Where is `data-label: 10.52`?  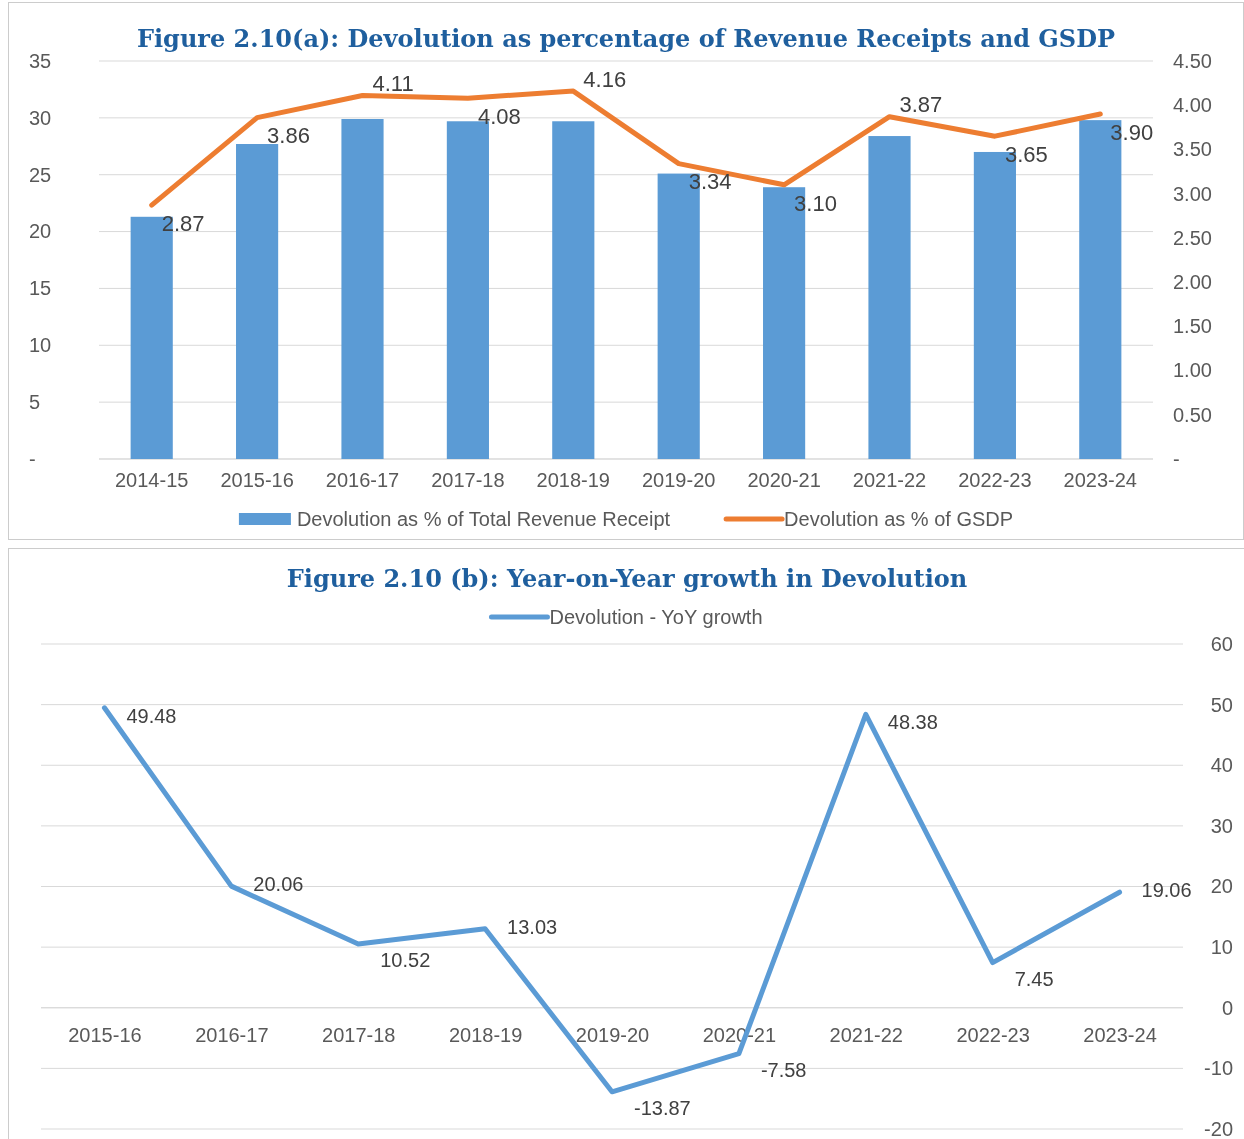
data-label: 10.52 is located at coordinates (405, 959).